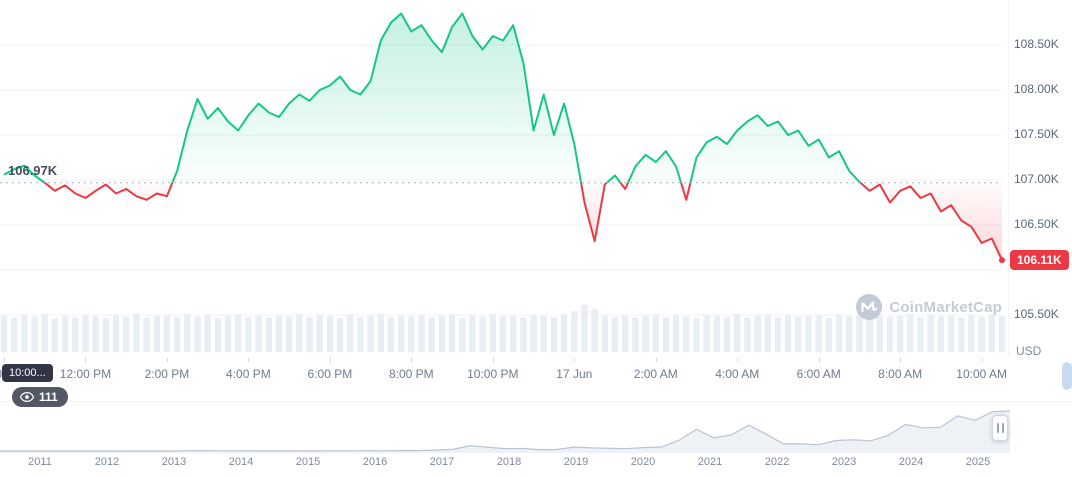 This screenshot has height=477, width=1072. What do you see at coordinates (27, 397) in the screenshot?
I see `eye-icon` at bounding box center [27, 397].